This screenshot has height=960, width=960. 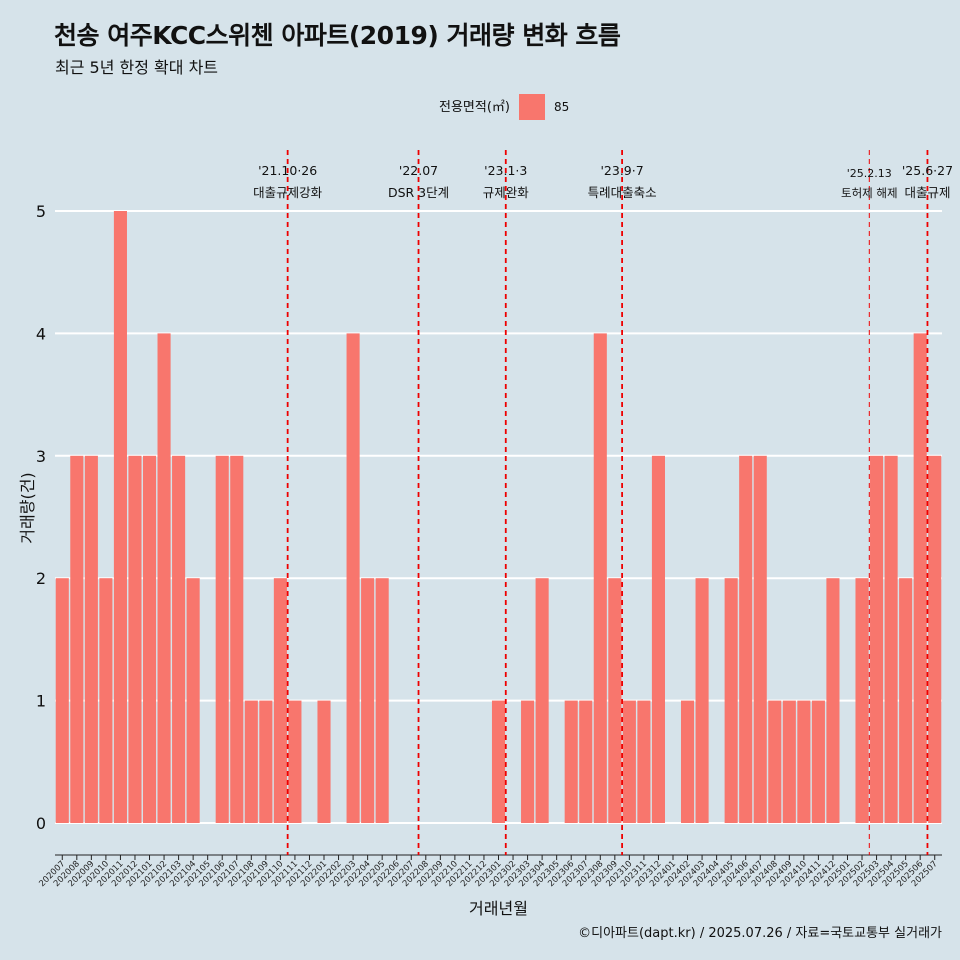 I want to click on event-label: 토허제 해제, so click(x=869, y=193).